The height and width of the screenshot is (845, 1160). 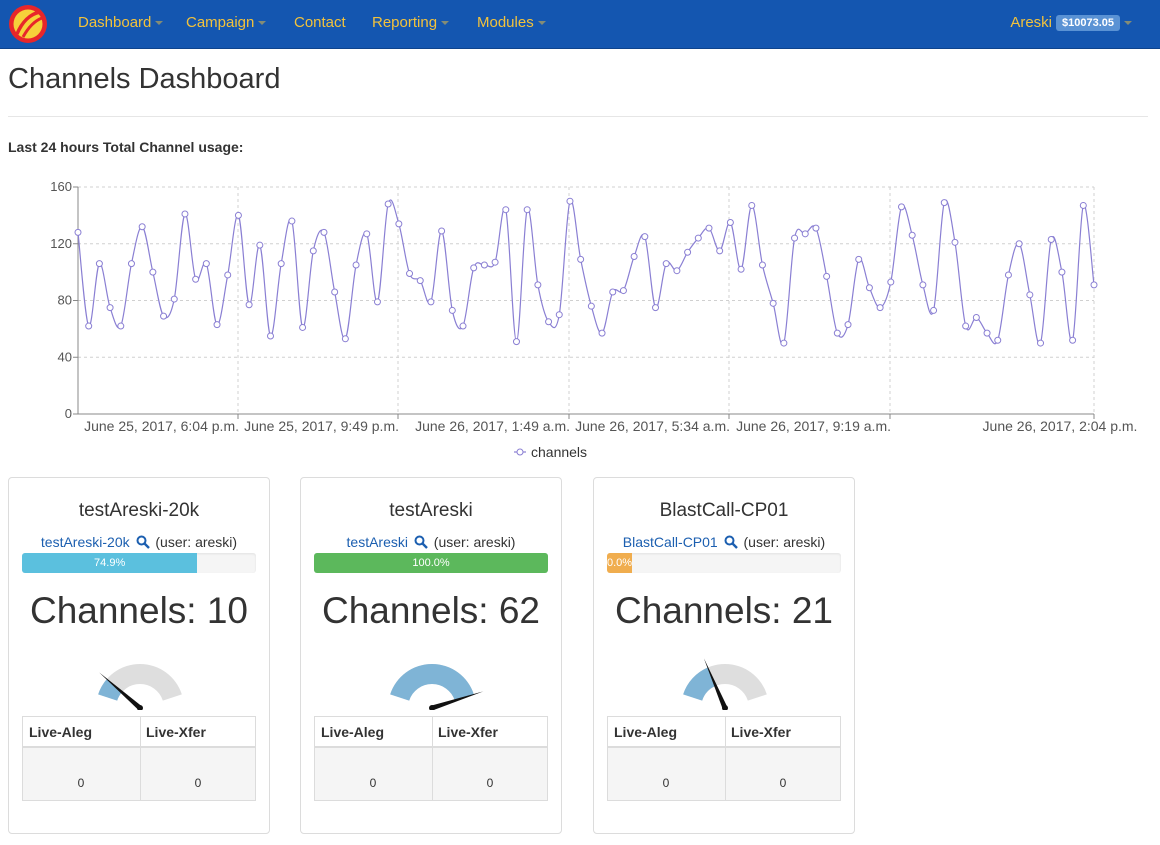 What do you see at coordinates (511, 22) in the screenshot?
I see `nav-modules: Modules` at bounding box center [511, 22].